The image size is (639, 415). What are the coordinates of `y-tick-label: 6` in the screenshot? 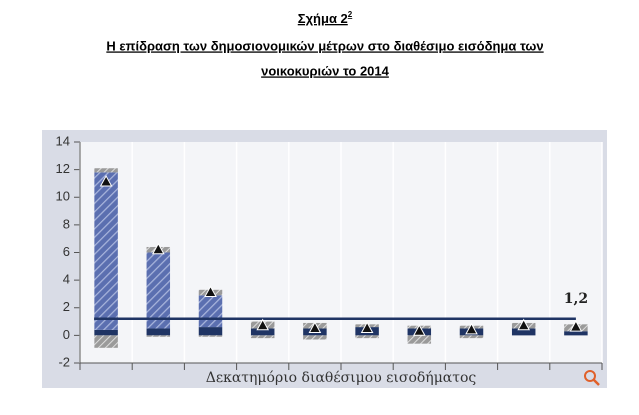 It's located at (66, 251).